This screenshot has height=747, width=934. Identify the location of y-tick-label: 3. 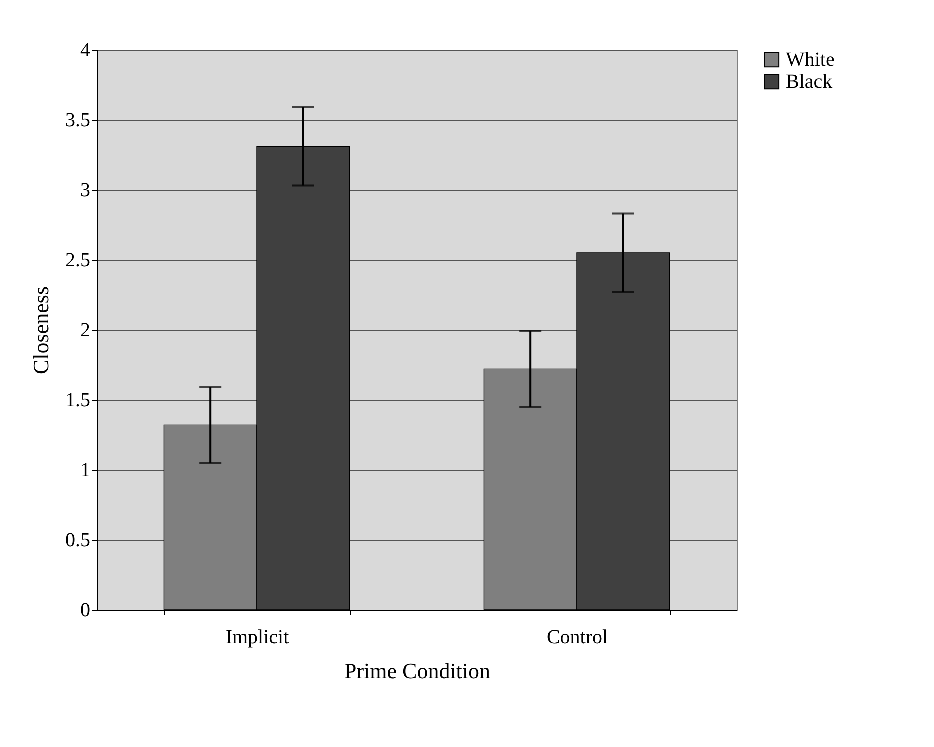
(85, 191).